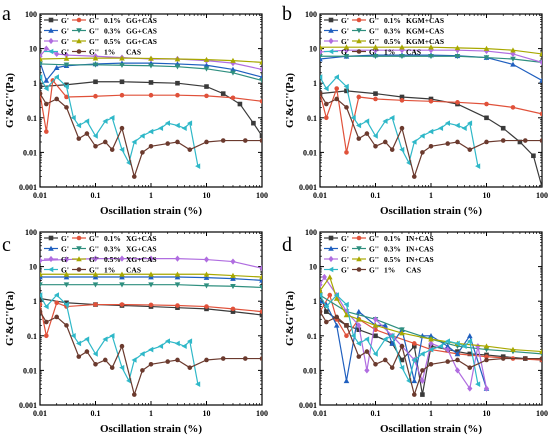 Image resolution: width=550 pixels, height=437 pixels. Describe the element at coordinates (392, 31) in the screenshot. I see `legend-conc-label: 0.3%` at that location.